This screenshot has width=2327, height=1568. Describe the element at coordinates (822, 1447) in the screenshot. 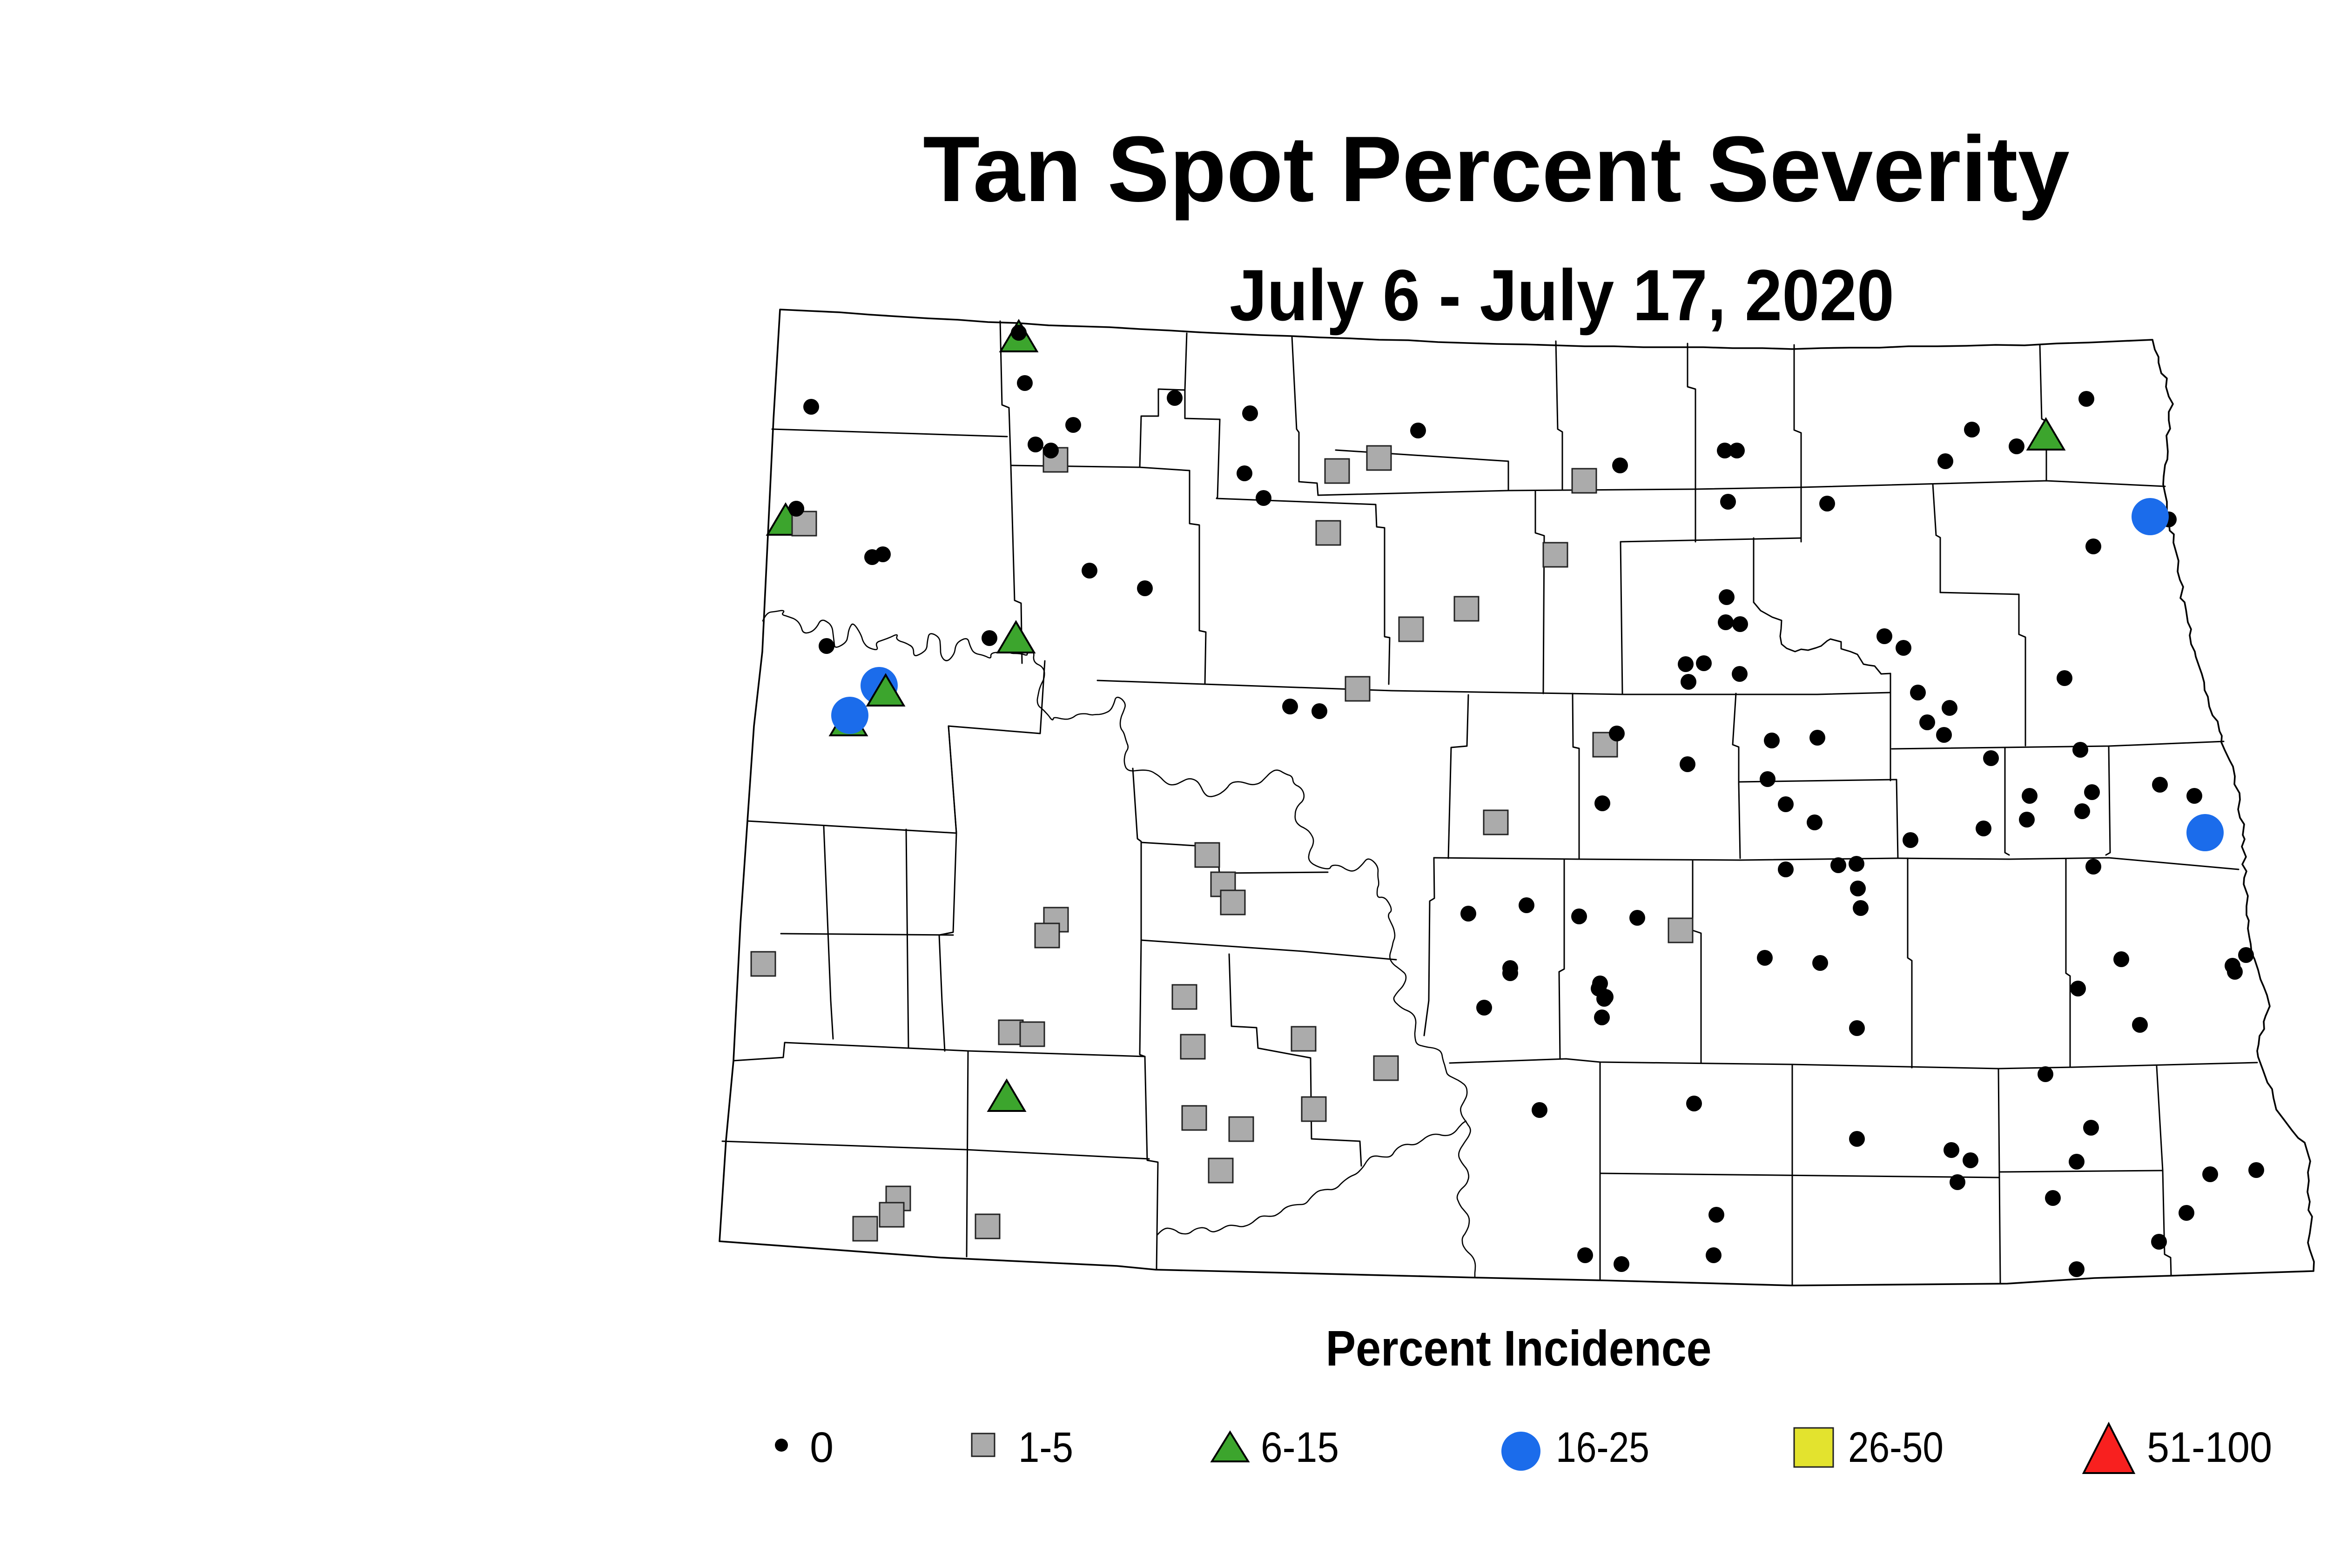

I see `svg-text: 0` at that location.